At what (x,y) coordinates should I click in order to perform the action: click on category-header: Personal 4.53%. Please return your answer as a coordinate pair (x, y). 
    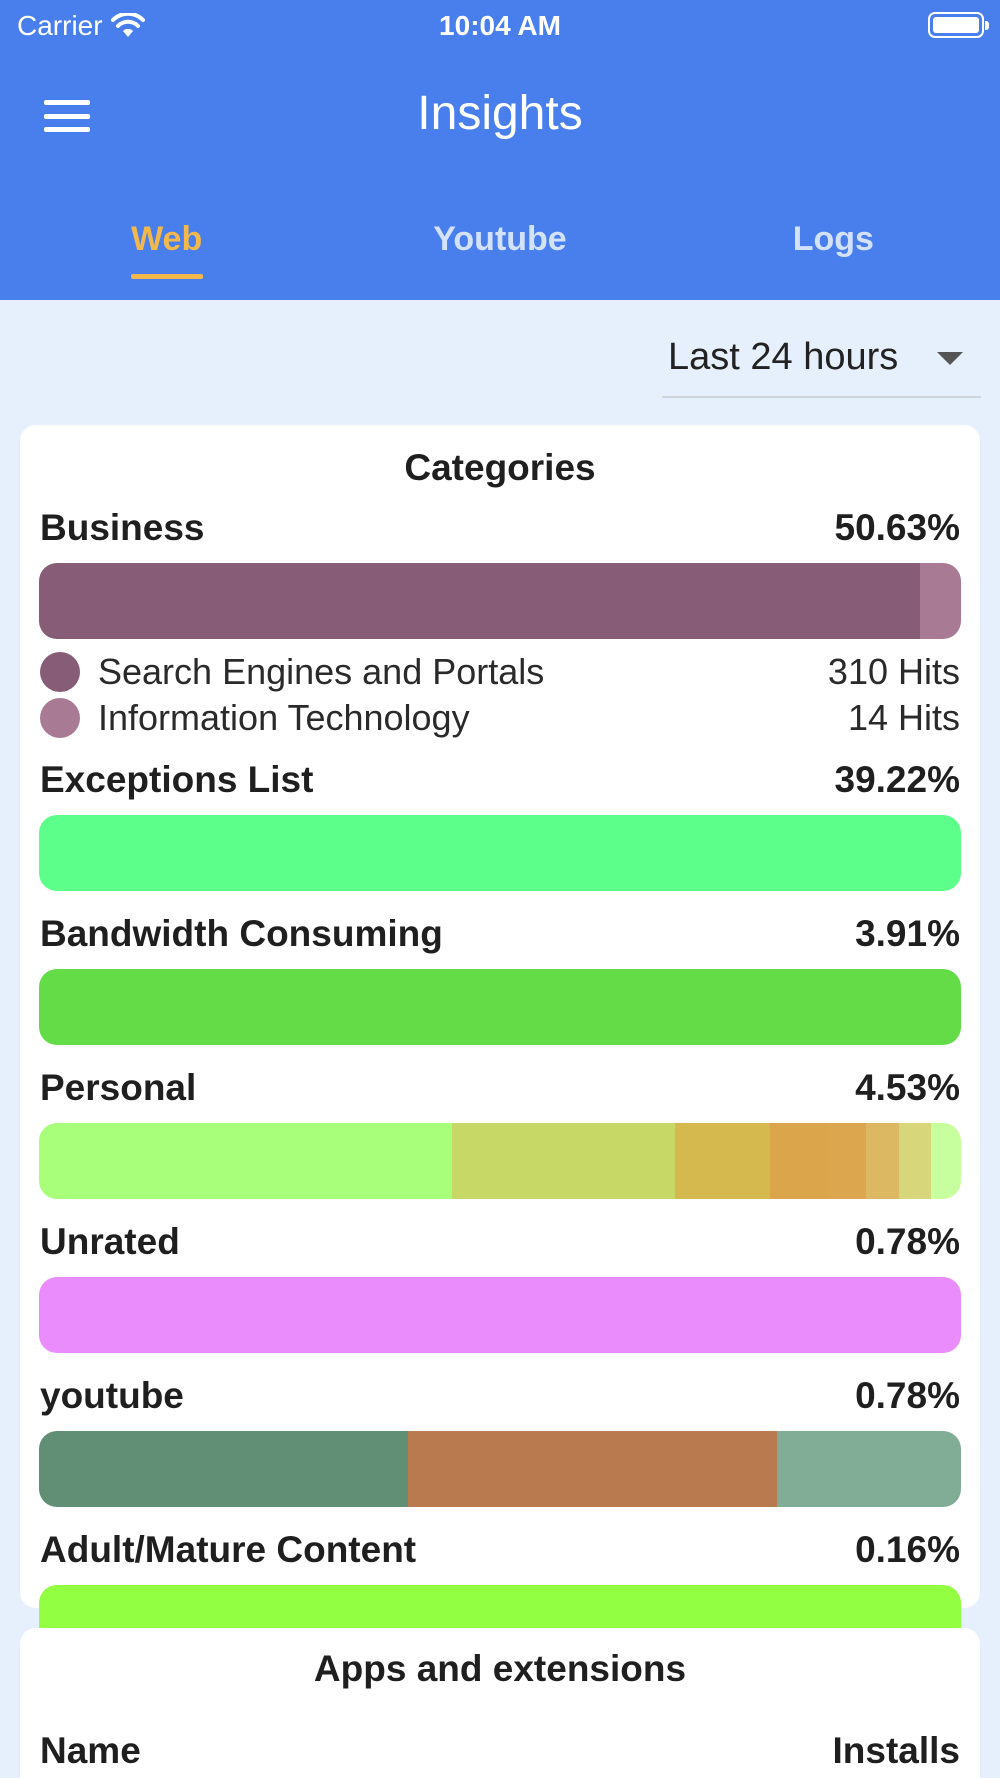
    Looking at the image, I should click on (500, 1088).